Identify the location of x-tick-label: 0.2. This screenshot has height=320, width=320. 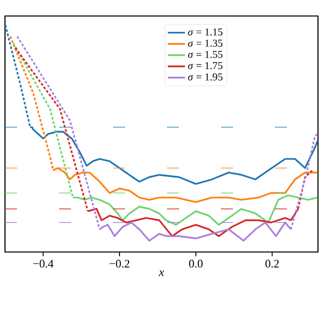
(272, 264).